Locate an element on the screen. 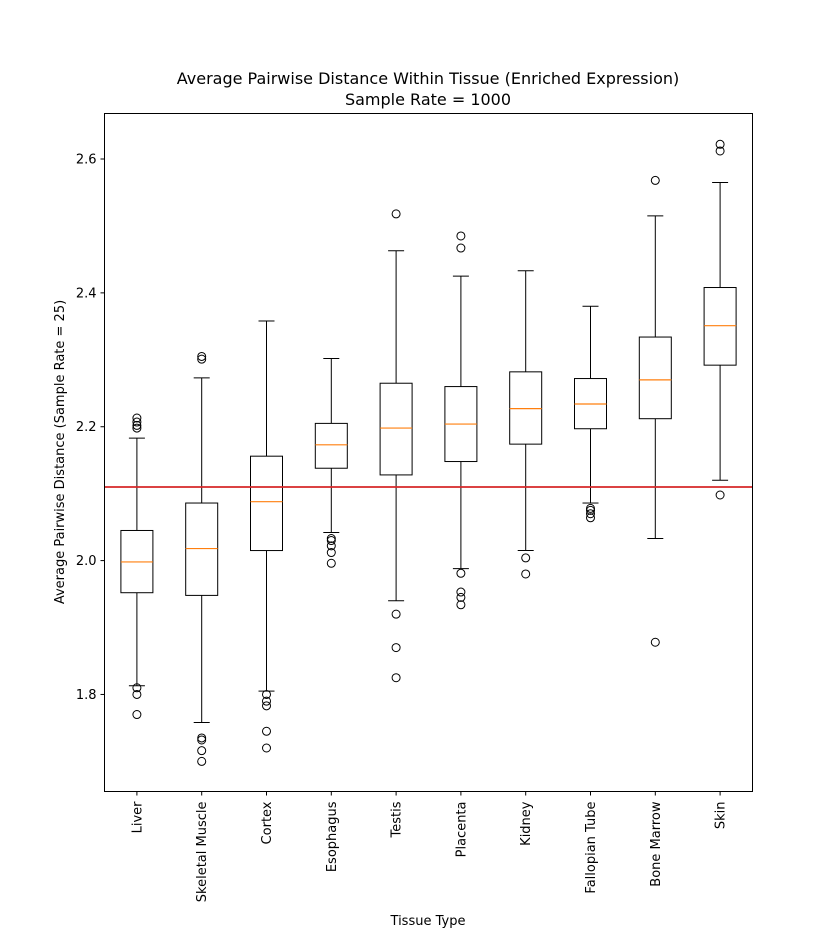 The height and width of the screenshot is (944, 835). box-group-bone-marrow is located at coordinates (655, 411).